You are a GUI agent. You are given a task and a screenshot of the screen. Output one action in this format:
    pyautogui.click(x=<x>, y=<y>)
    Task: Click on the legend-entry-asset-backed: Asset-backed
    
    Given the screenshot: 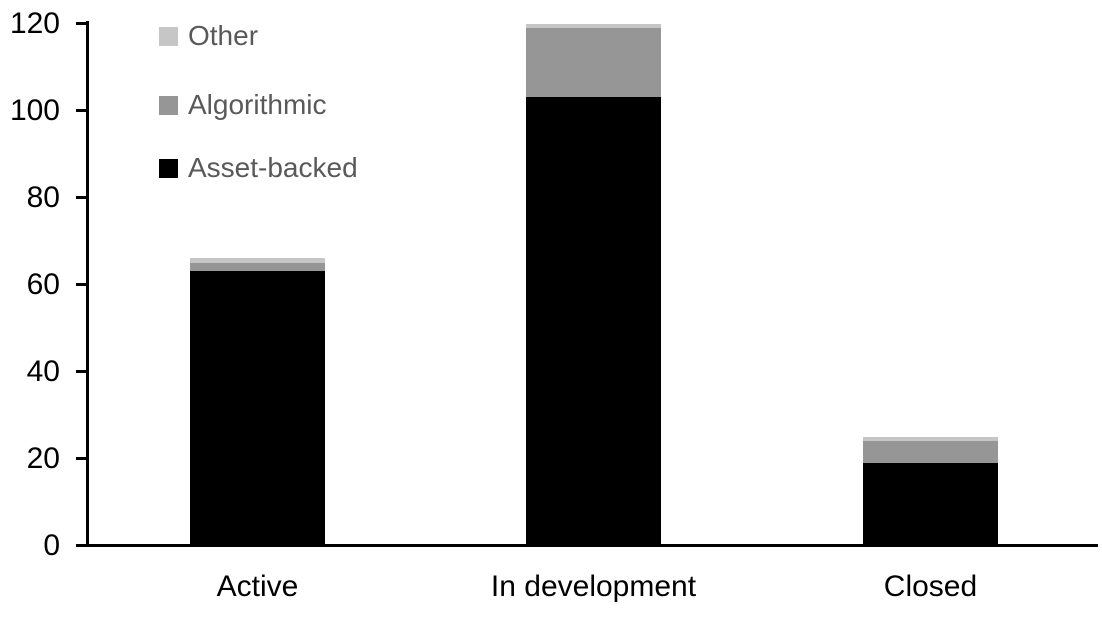 What is the action you would take?
    pyautogui.click(x=258, y=167)
    